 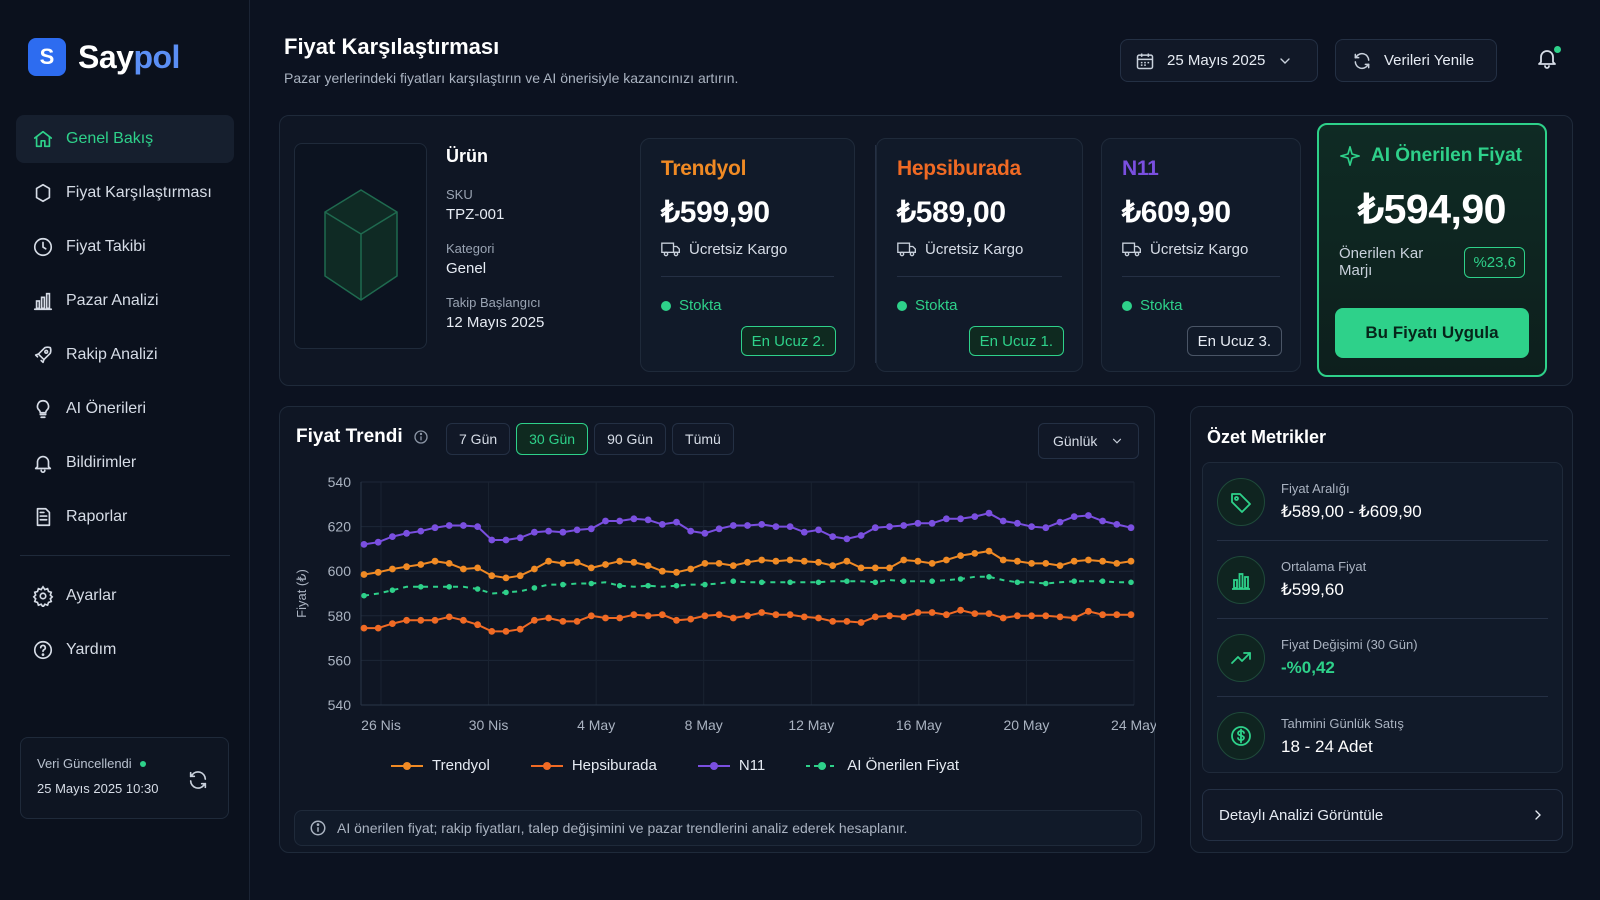 I want to click on granularity-select: Günlük, so click(x=1088, y=441).